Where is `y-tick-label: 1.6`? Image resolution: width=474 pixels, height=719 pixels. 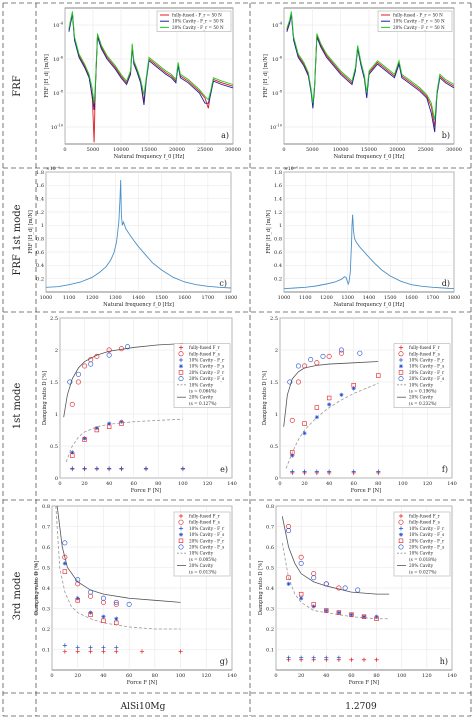
y-tick-label: 1.6 is located at coordinates (40, 186).